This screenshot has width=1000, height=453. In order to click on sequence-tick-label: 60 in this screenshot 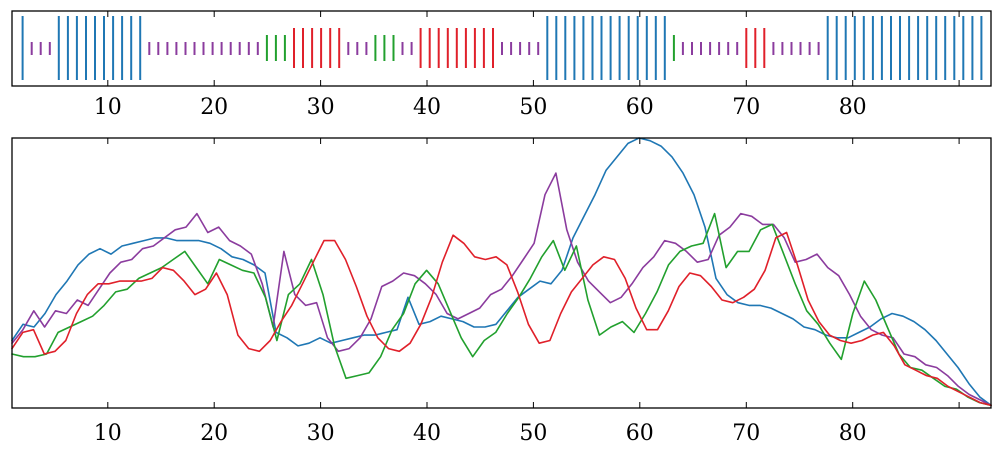, I will do `click(640, 107)`.